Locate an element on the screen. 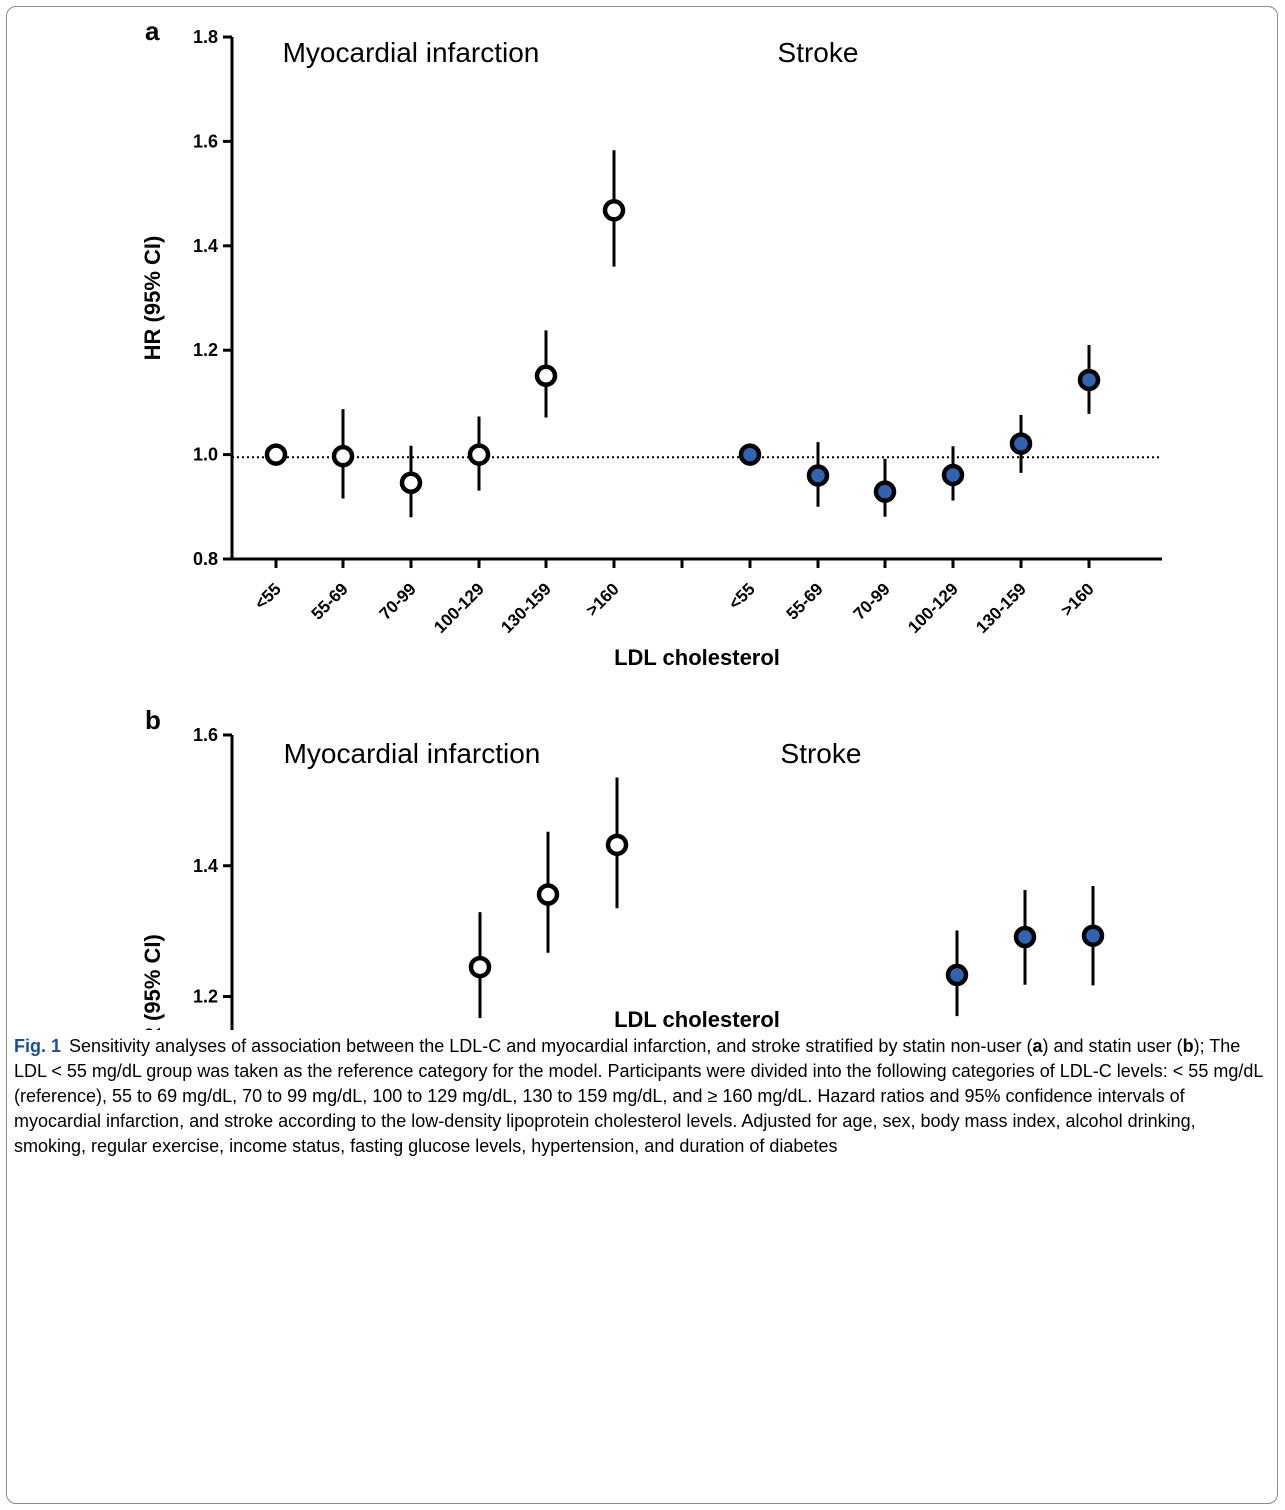 The height and width of the screenshot is (1510, 1285). panel-a-stroke-title: Stroke is located at coordinates (818, 52).